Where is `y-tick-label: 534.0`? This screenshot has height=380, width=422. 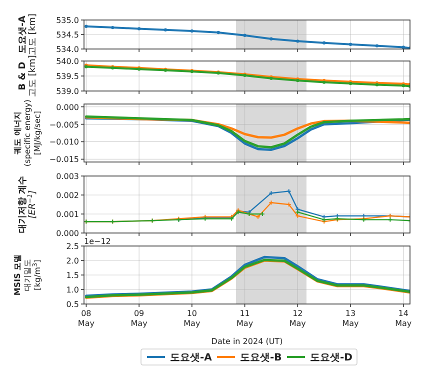 y-tick-label: 534.0 is located at coordinates (67, 49).